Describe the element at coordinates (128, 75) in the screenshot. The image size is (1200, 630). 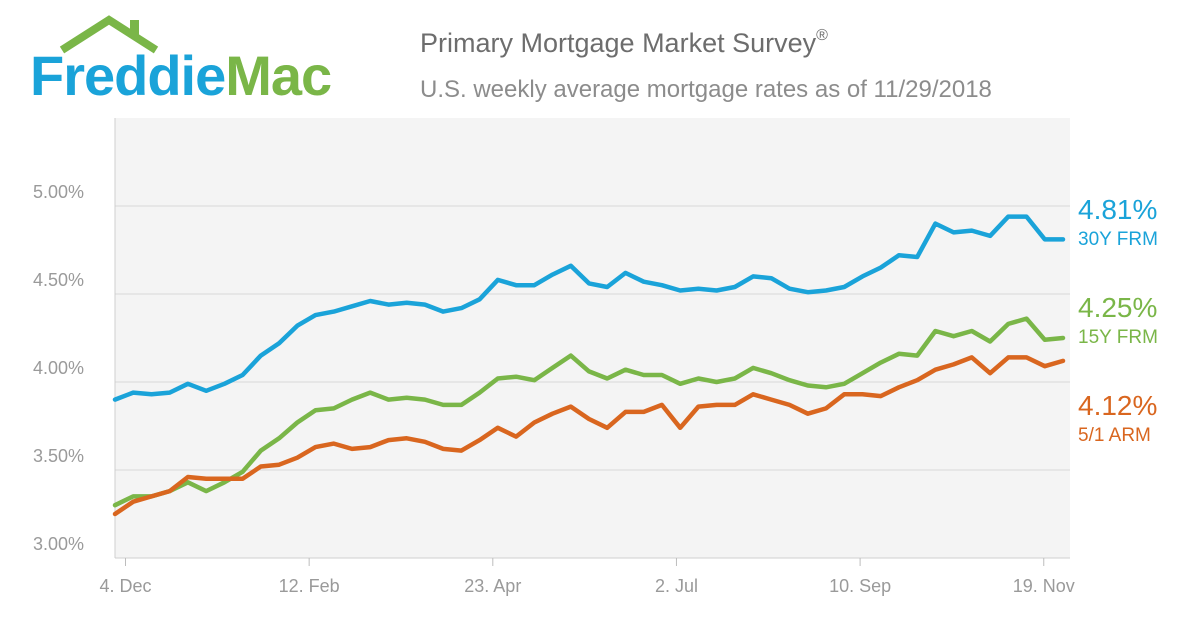
I see `logo-freddie: Freddie` at that location.